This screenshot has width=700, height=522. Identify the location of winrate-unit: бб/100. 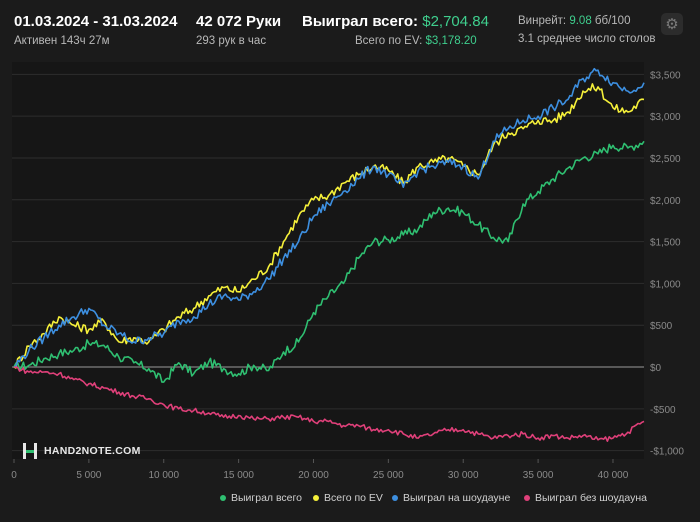
(612, 21).